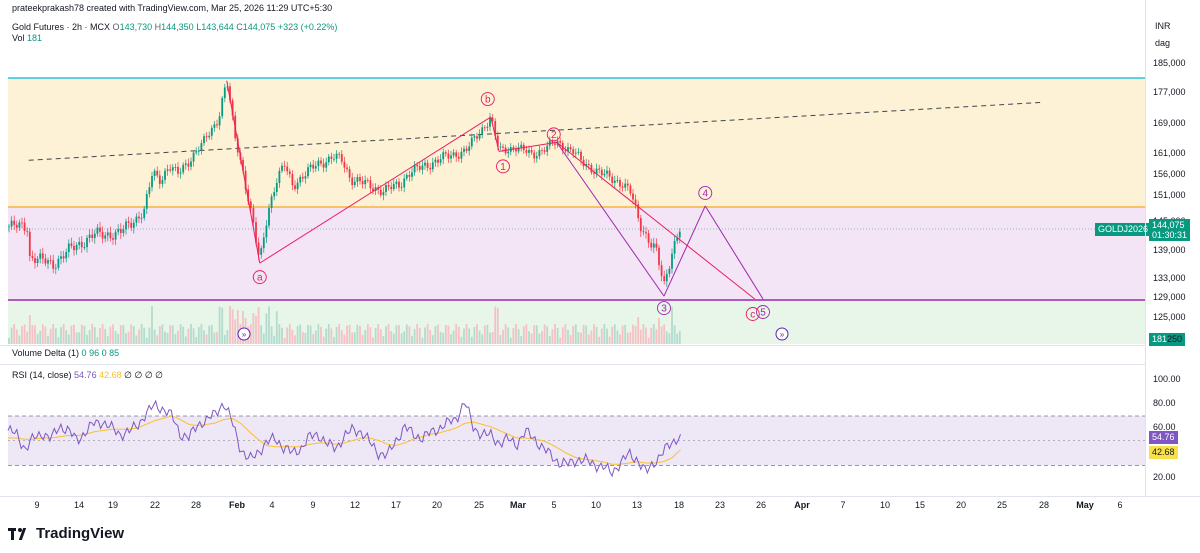  I want to click on rsi-value-tag: 54.76, so click(1163, 437).